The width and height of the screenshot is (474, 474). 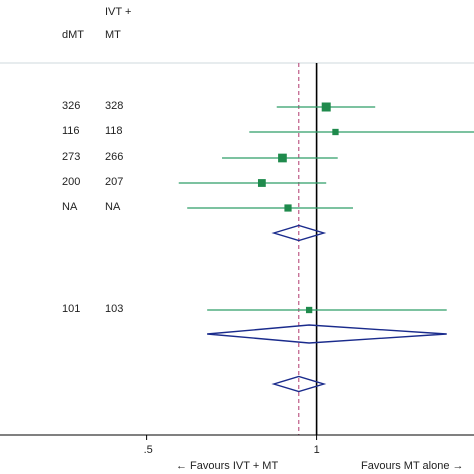 What do you see at coordinates (113, 207) in the screenshot?
I see `row-4-n-b: NA` at bounding box center [113, 207].